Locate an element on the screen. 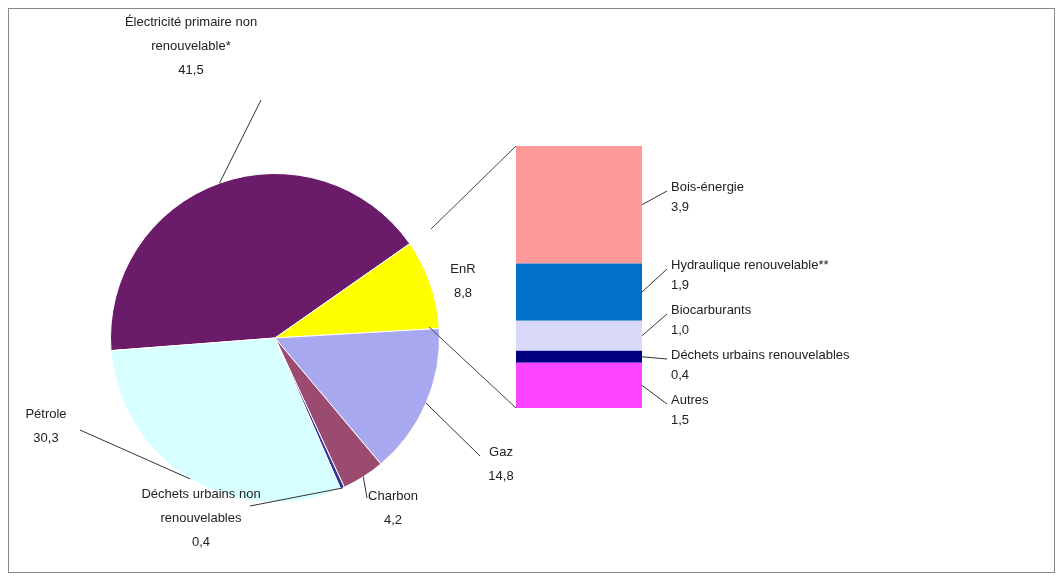 Image resolution: width=1063 pixels, height=581 pixels. data-label: 14,8 is located at coordinates (501, 476).